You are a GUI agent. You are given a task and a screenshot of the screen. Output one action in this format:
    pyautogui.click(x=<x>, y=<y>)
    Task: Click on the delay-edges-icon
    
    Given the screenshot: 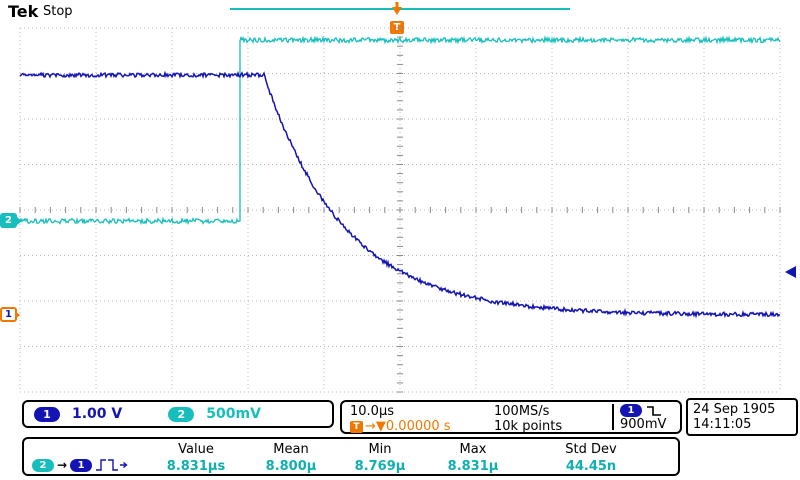 What is the action you would take?
    pyautogui.click(x=112, y=465)
    